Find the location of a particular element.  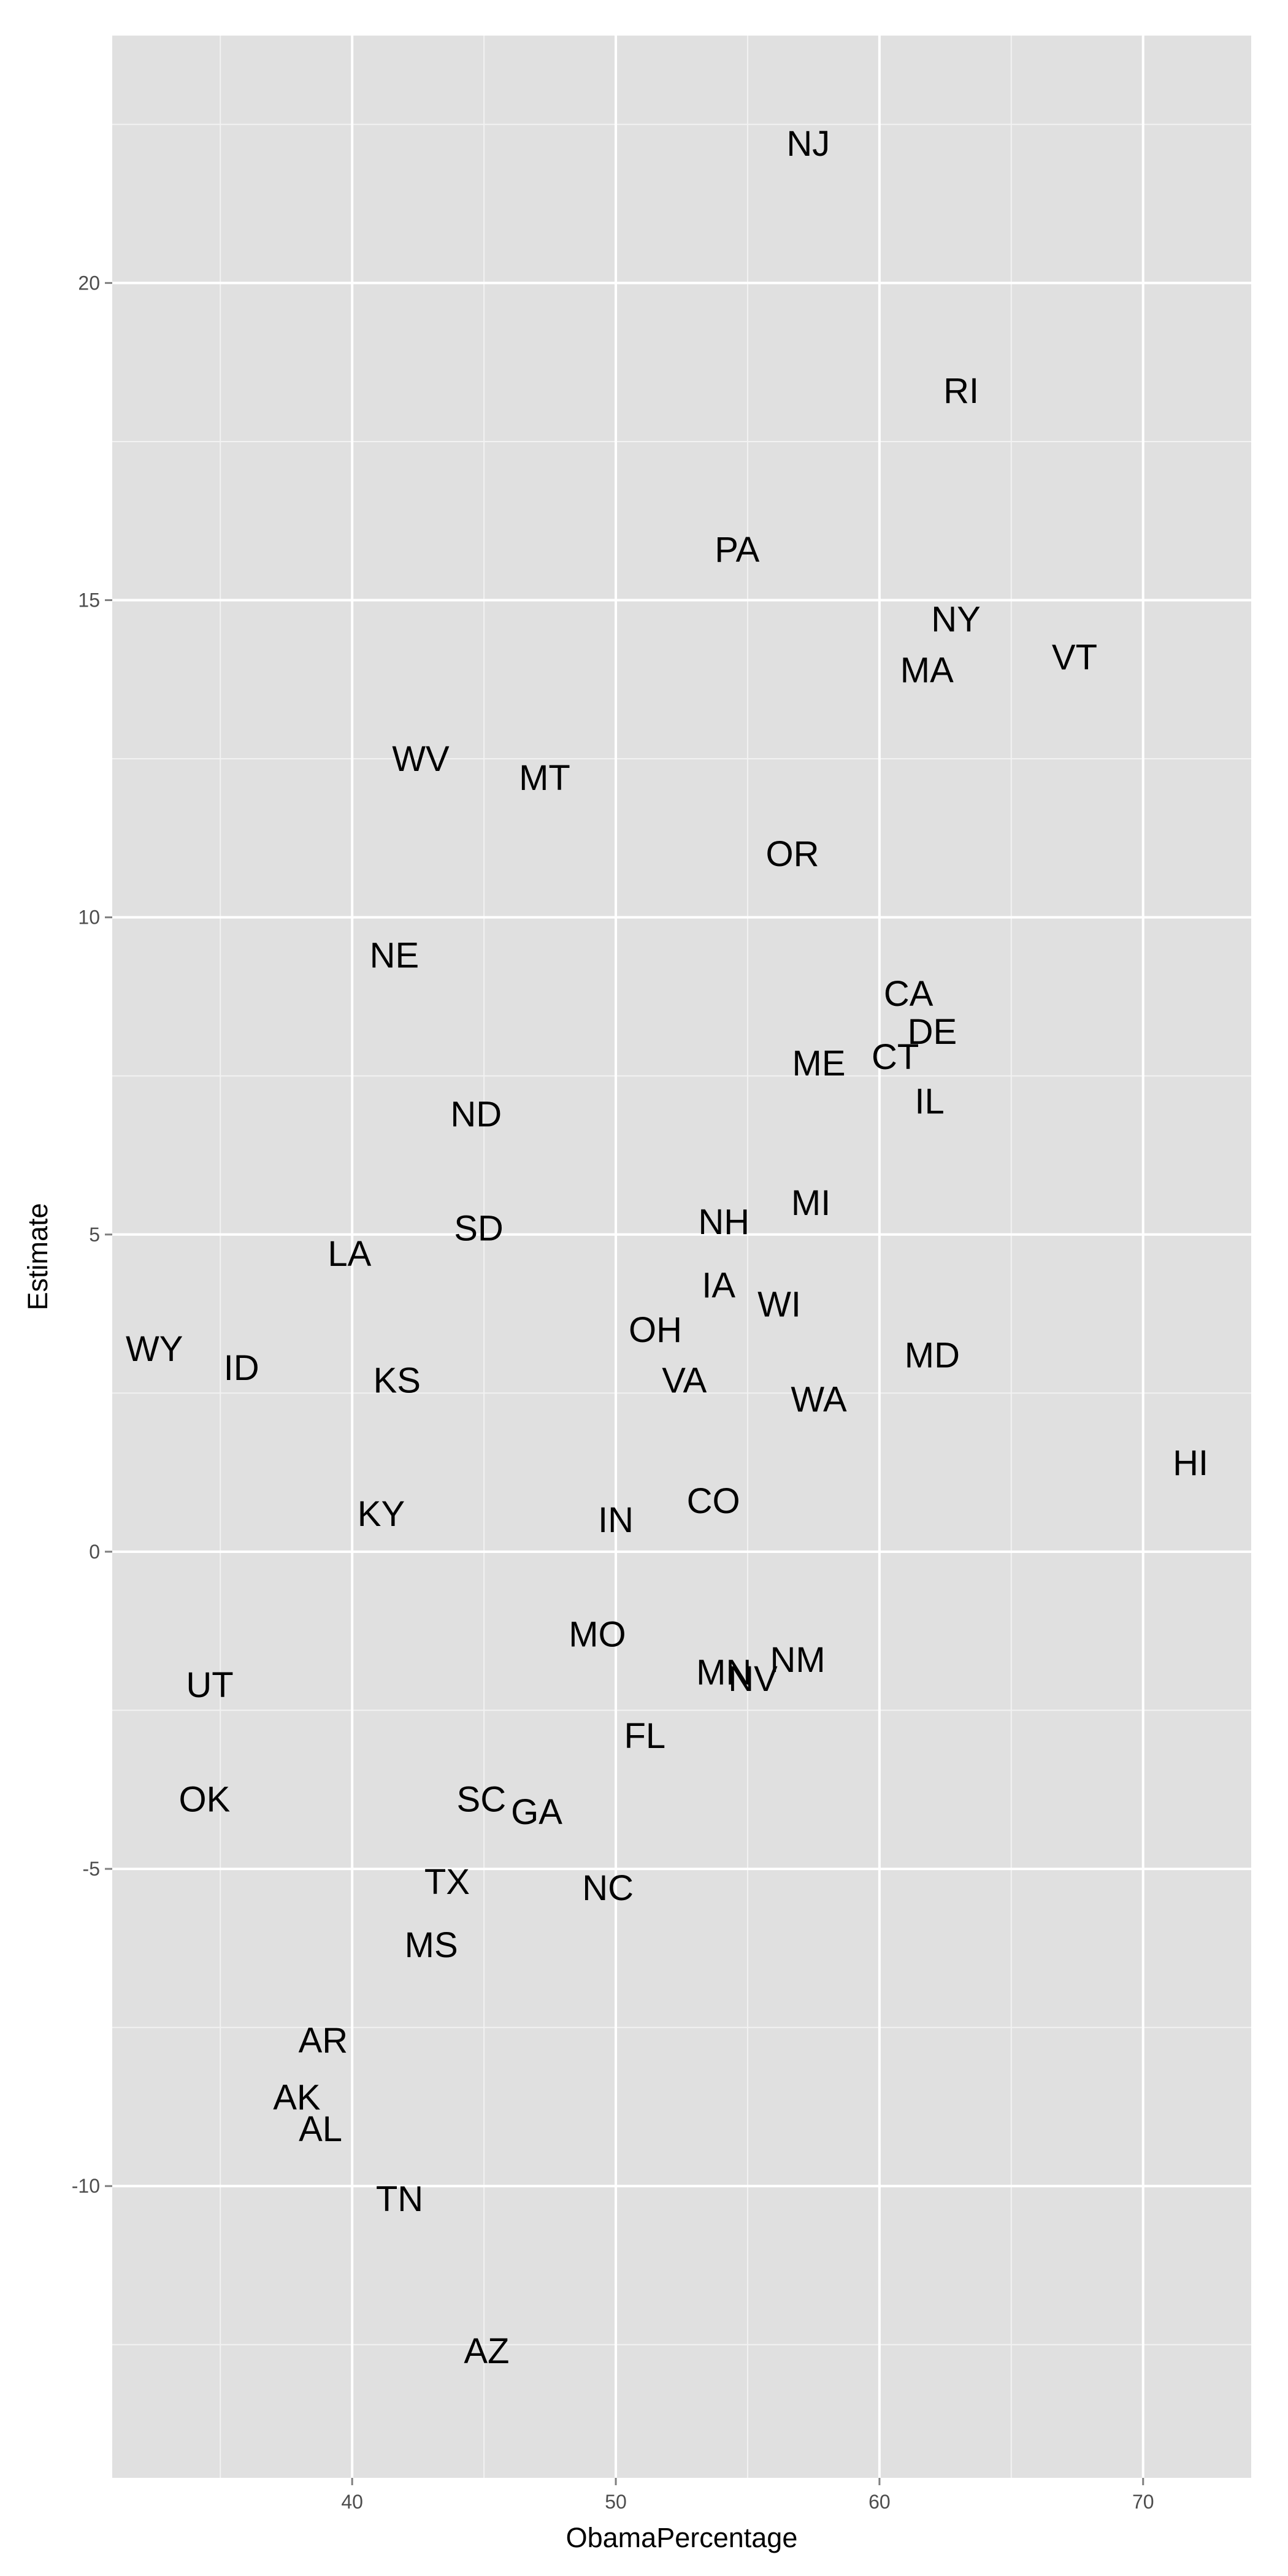

y-axis-title: Estimate is located at coordinates (37, 1256).